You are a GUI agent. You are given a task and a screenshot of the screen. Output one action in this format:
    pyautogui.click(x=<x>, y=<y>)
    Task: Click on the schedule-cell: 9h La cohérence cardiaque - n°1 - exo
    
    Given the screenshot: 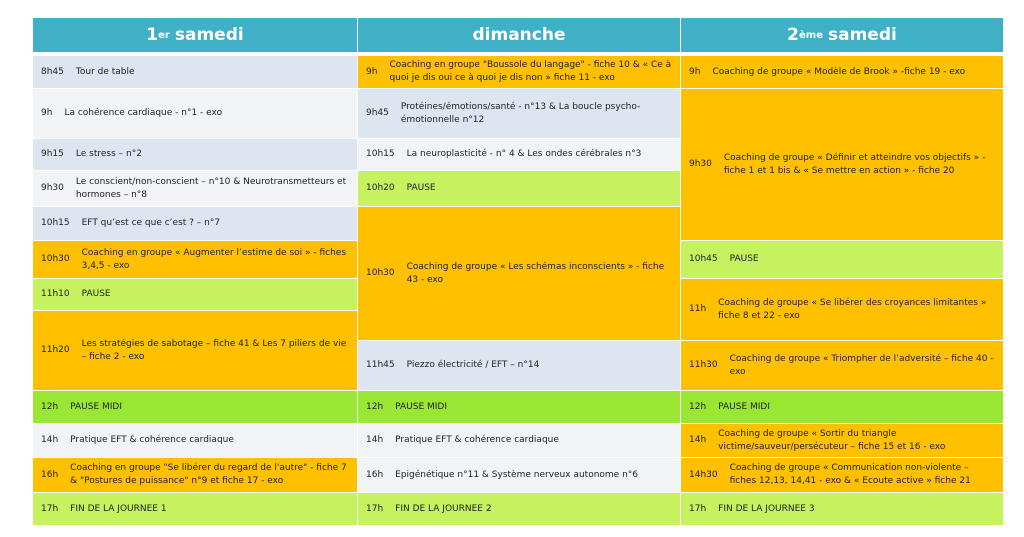 What is the action you would take?
    pyautogui.click(x=195, y=113)
    